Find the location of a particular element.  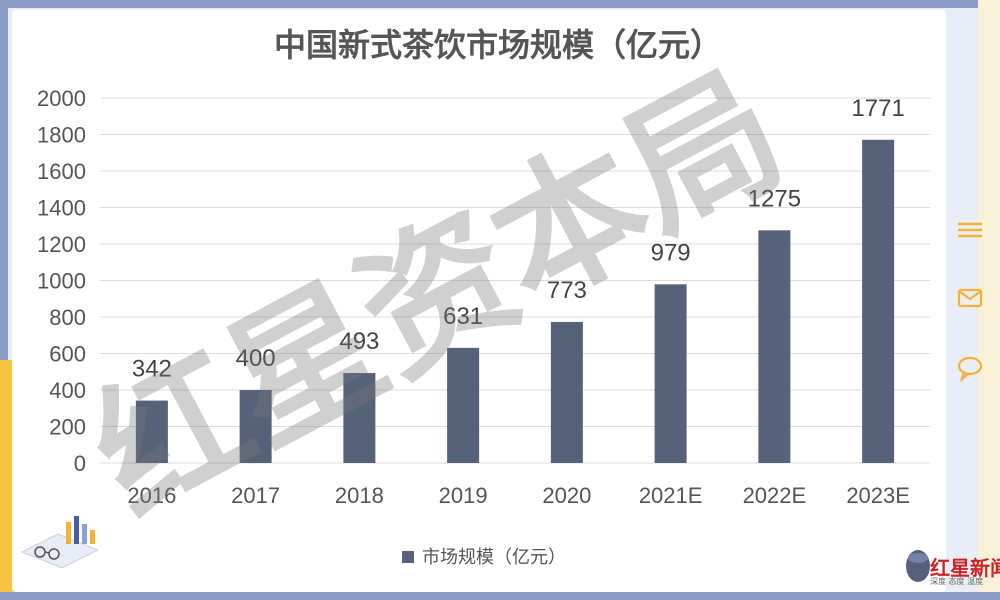

logo-emblem-icon is located at coordinates (918, 566).